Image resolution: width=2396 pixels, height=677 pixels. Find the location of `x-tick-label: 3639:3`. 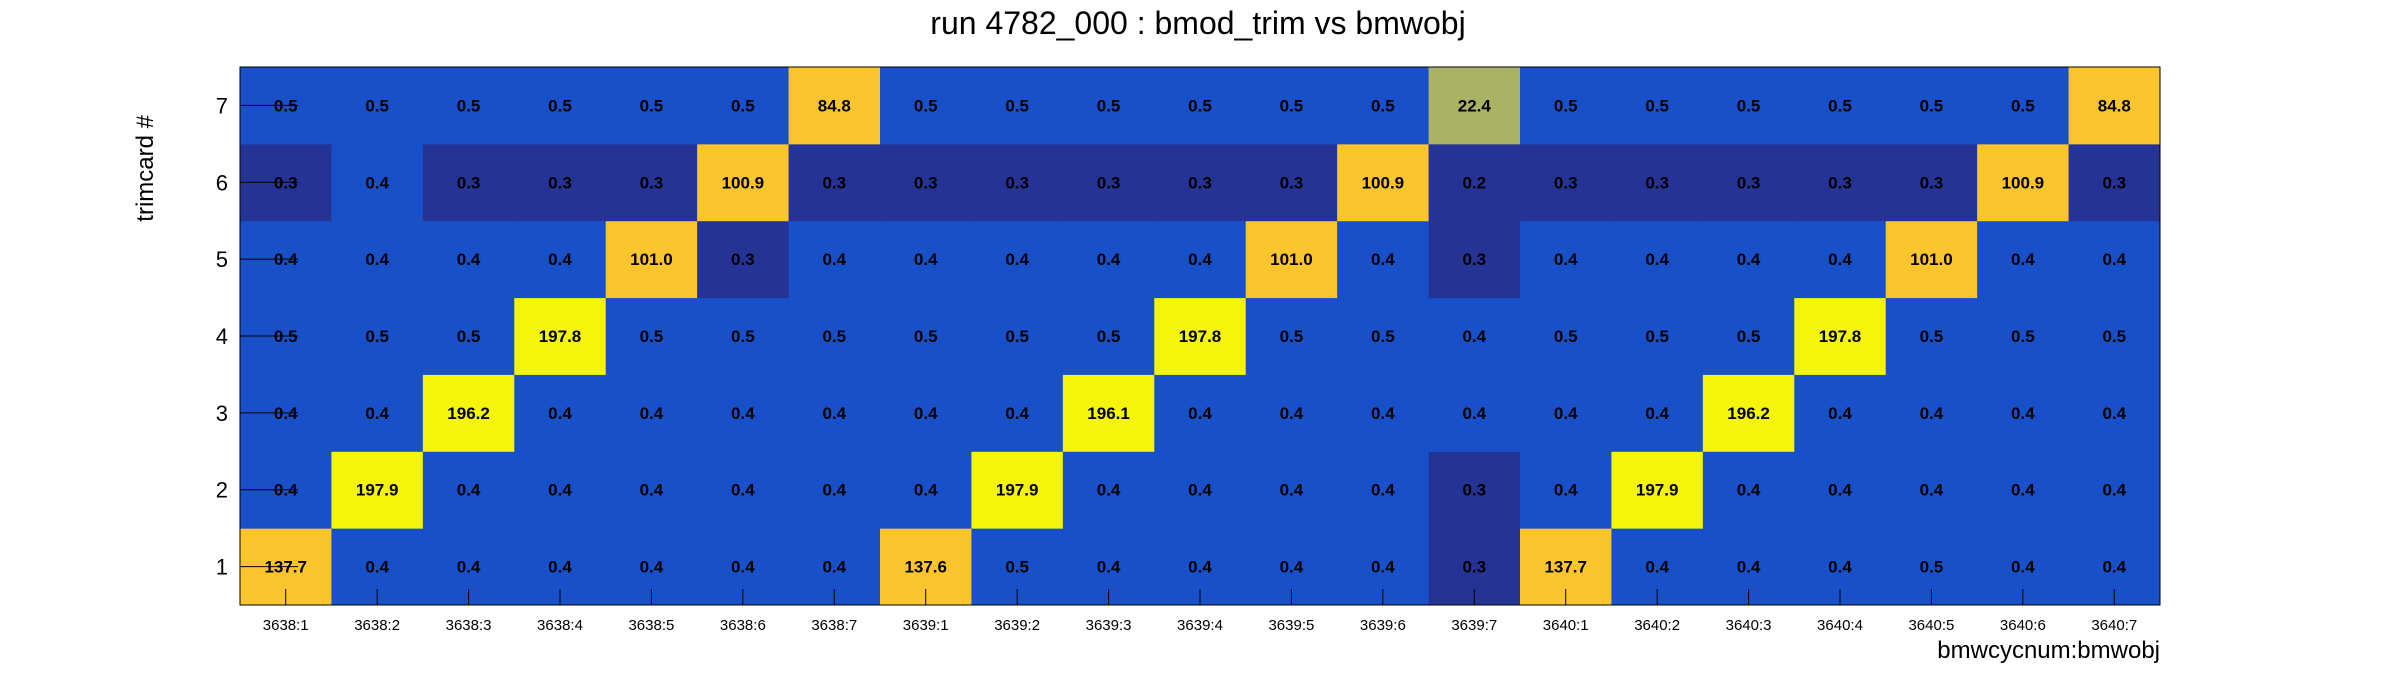

x-tick-label: 3639:3 is located at coordinates (1109, 625).